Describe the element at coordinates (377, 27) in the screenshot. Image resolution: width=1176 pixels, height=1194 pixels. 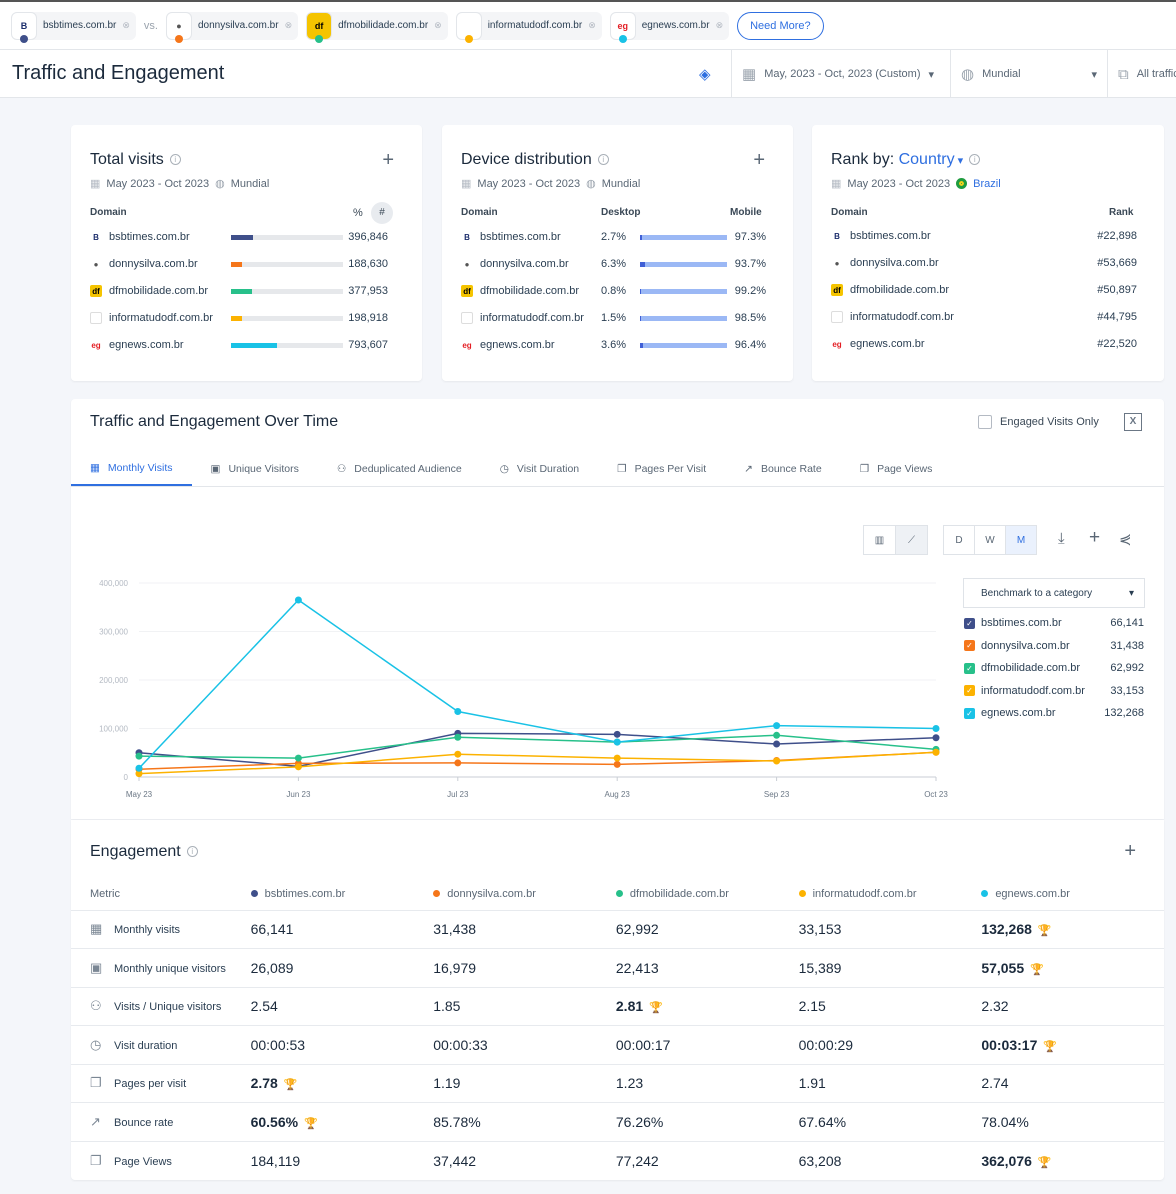
I see `compare-site-chip: df dfmobilidade.com.br ⊗` at that location.